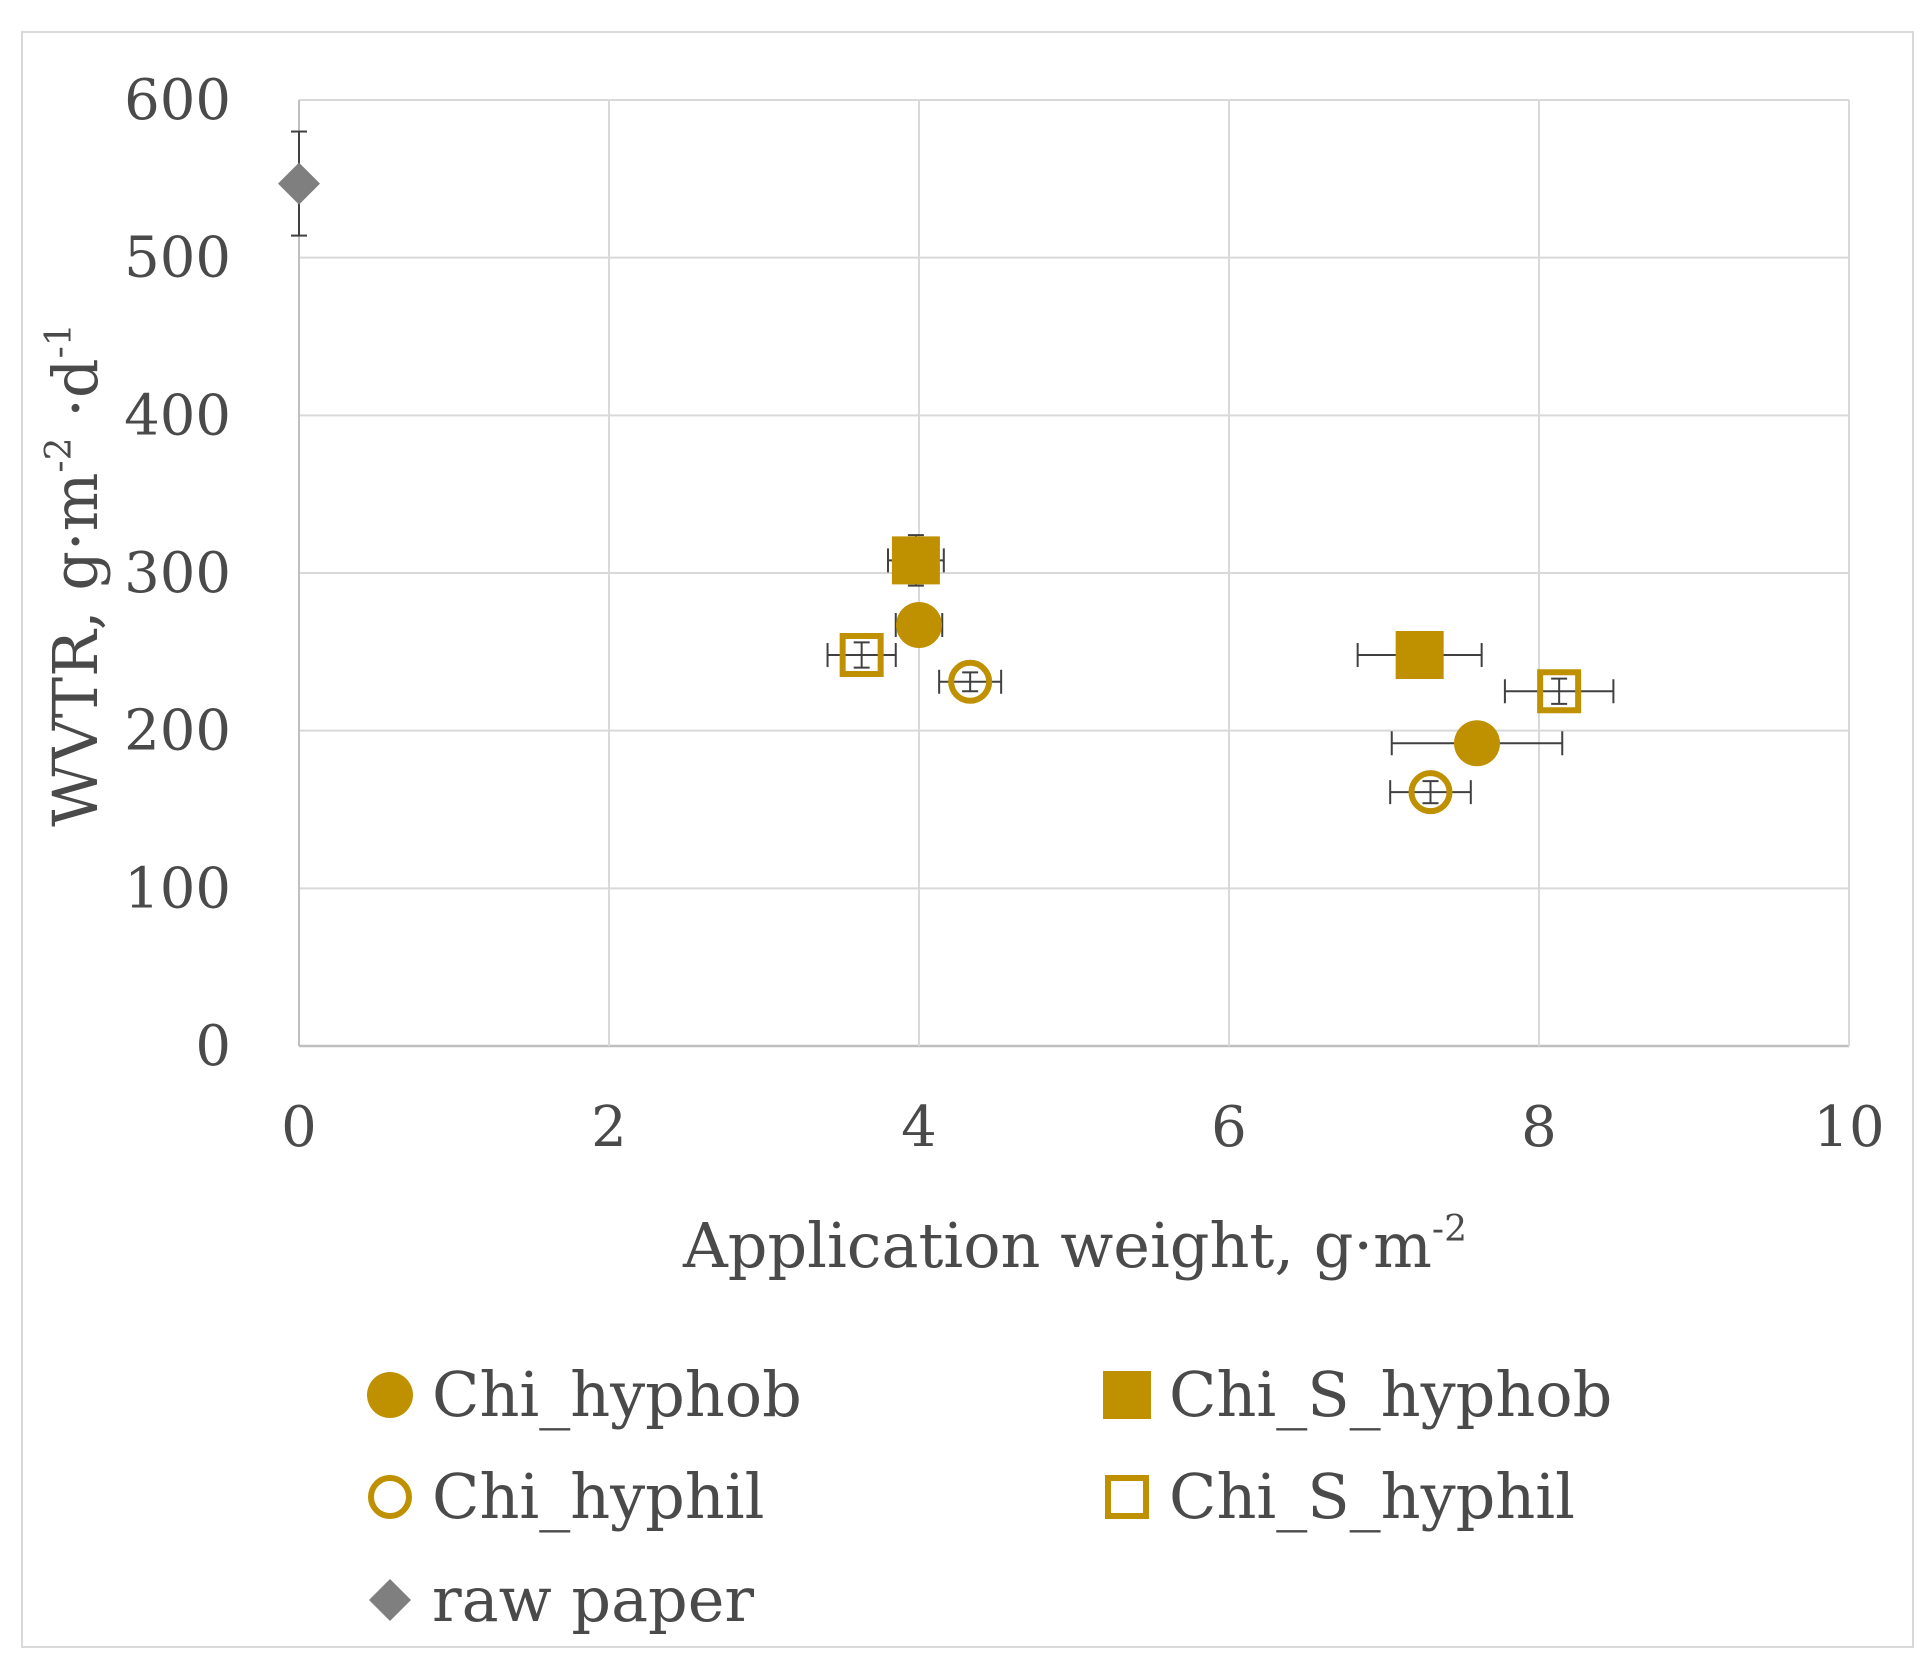  I want to click on legend-label-chi-s-hyphil: Chi_S_hyphil, so click(1372, 1496).